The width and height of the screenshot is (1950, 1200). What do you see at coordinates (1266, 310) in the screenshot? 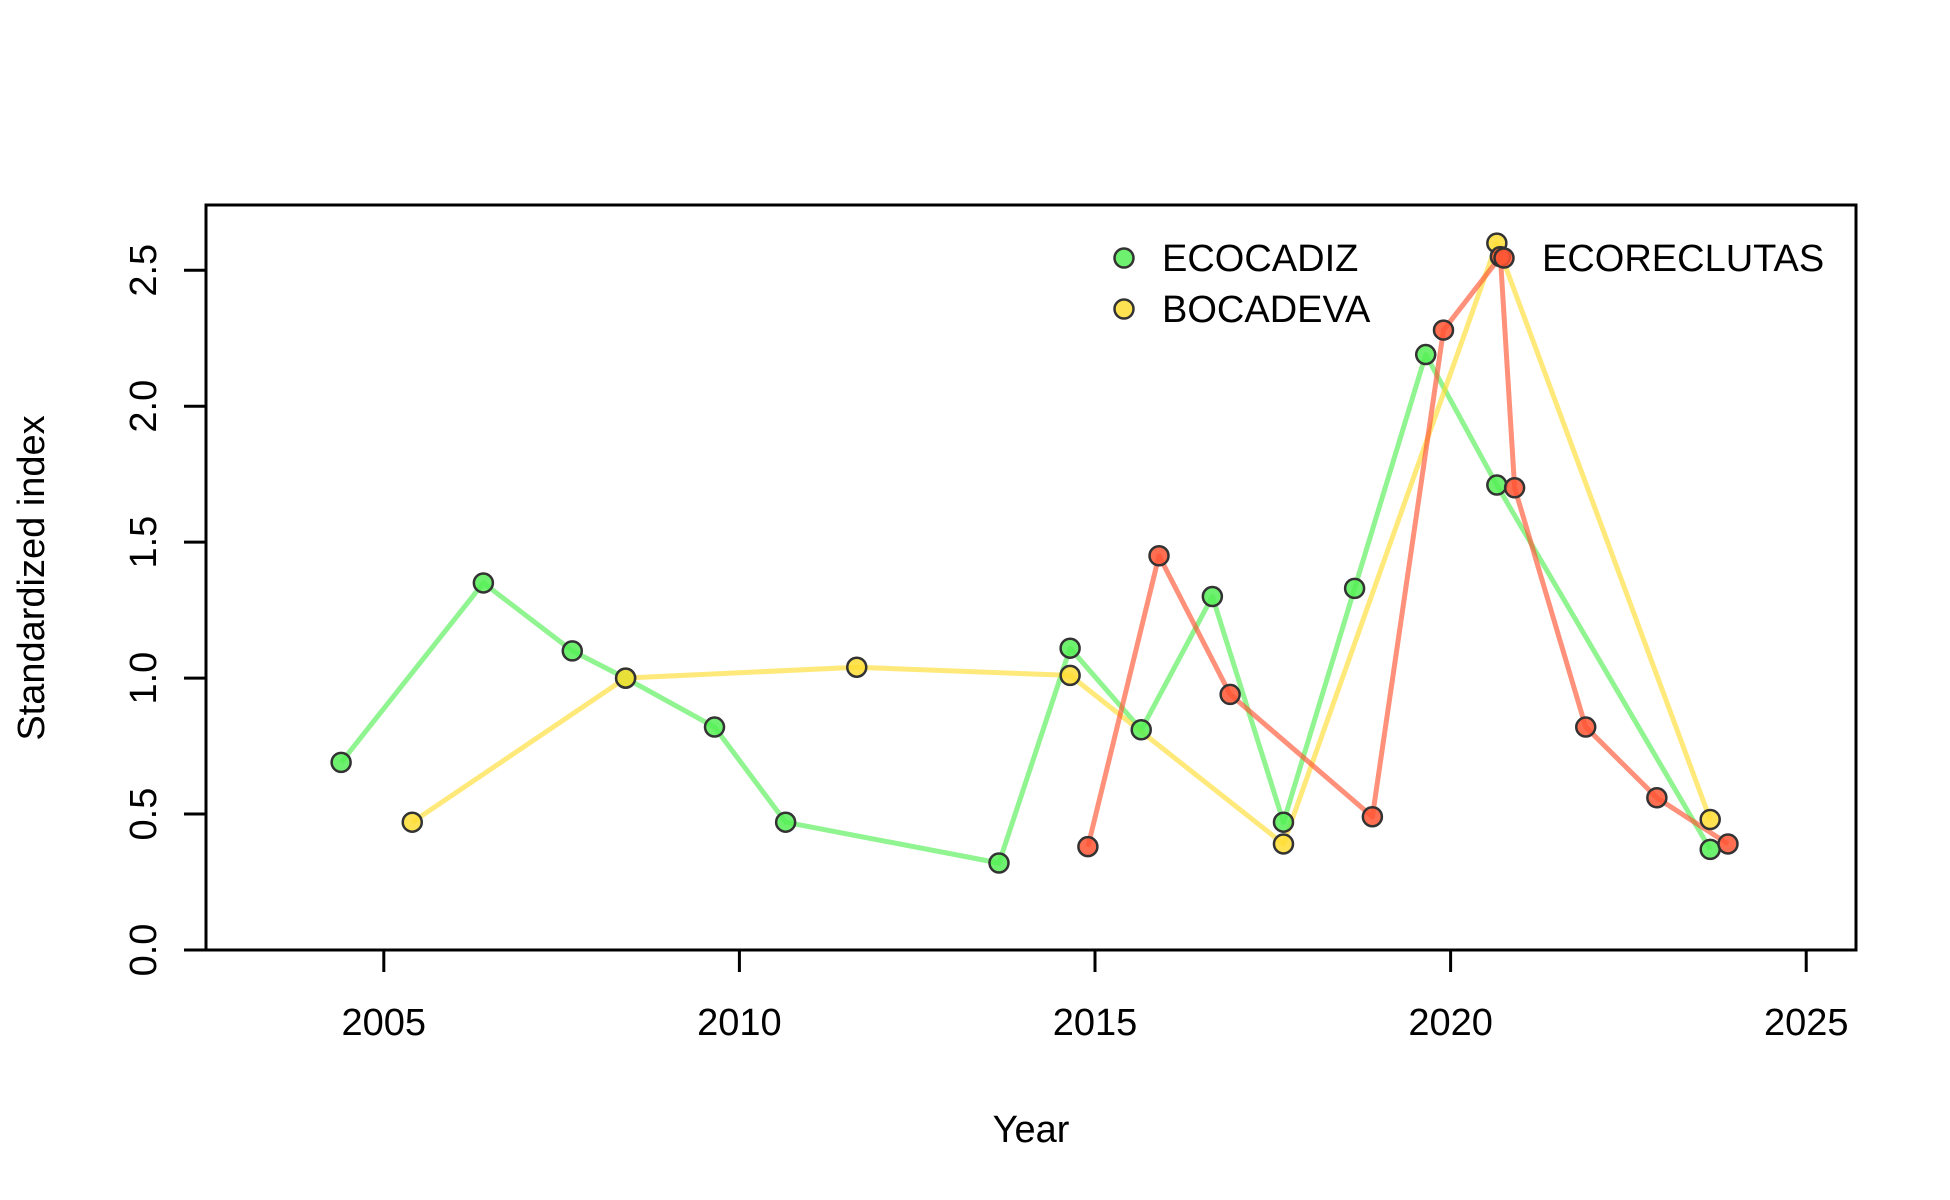
I see `legend-label-bocadeva: BOCADEVA` at bounding box center [1266, 310].